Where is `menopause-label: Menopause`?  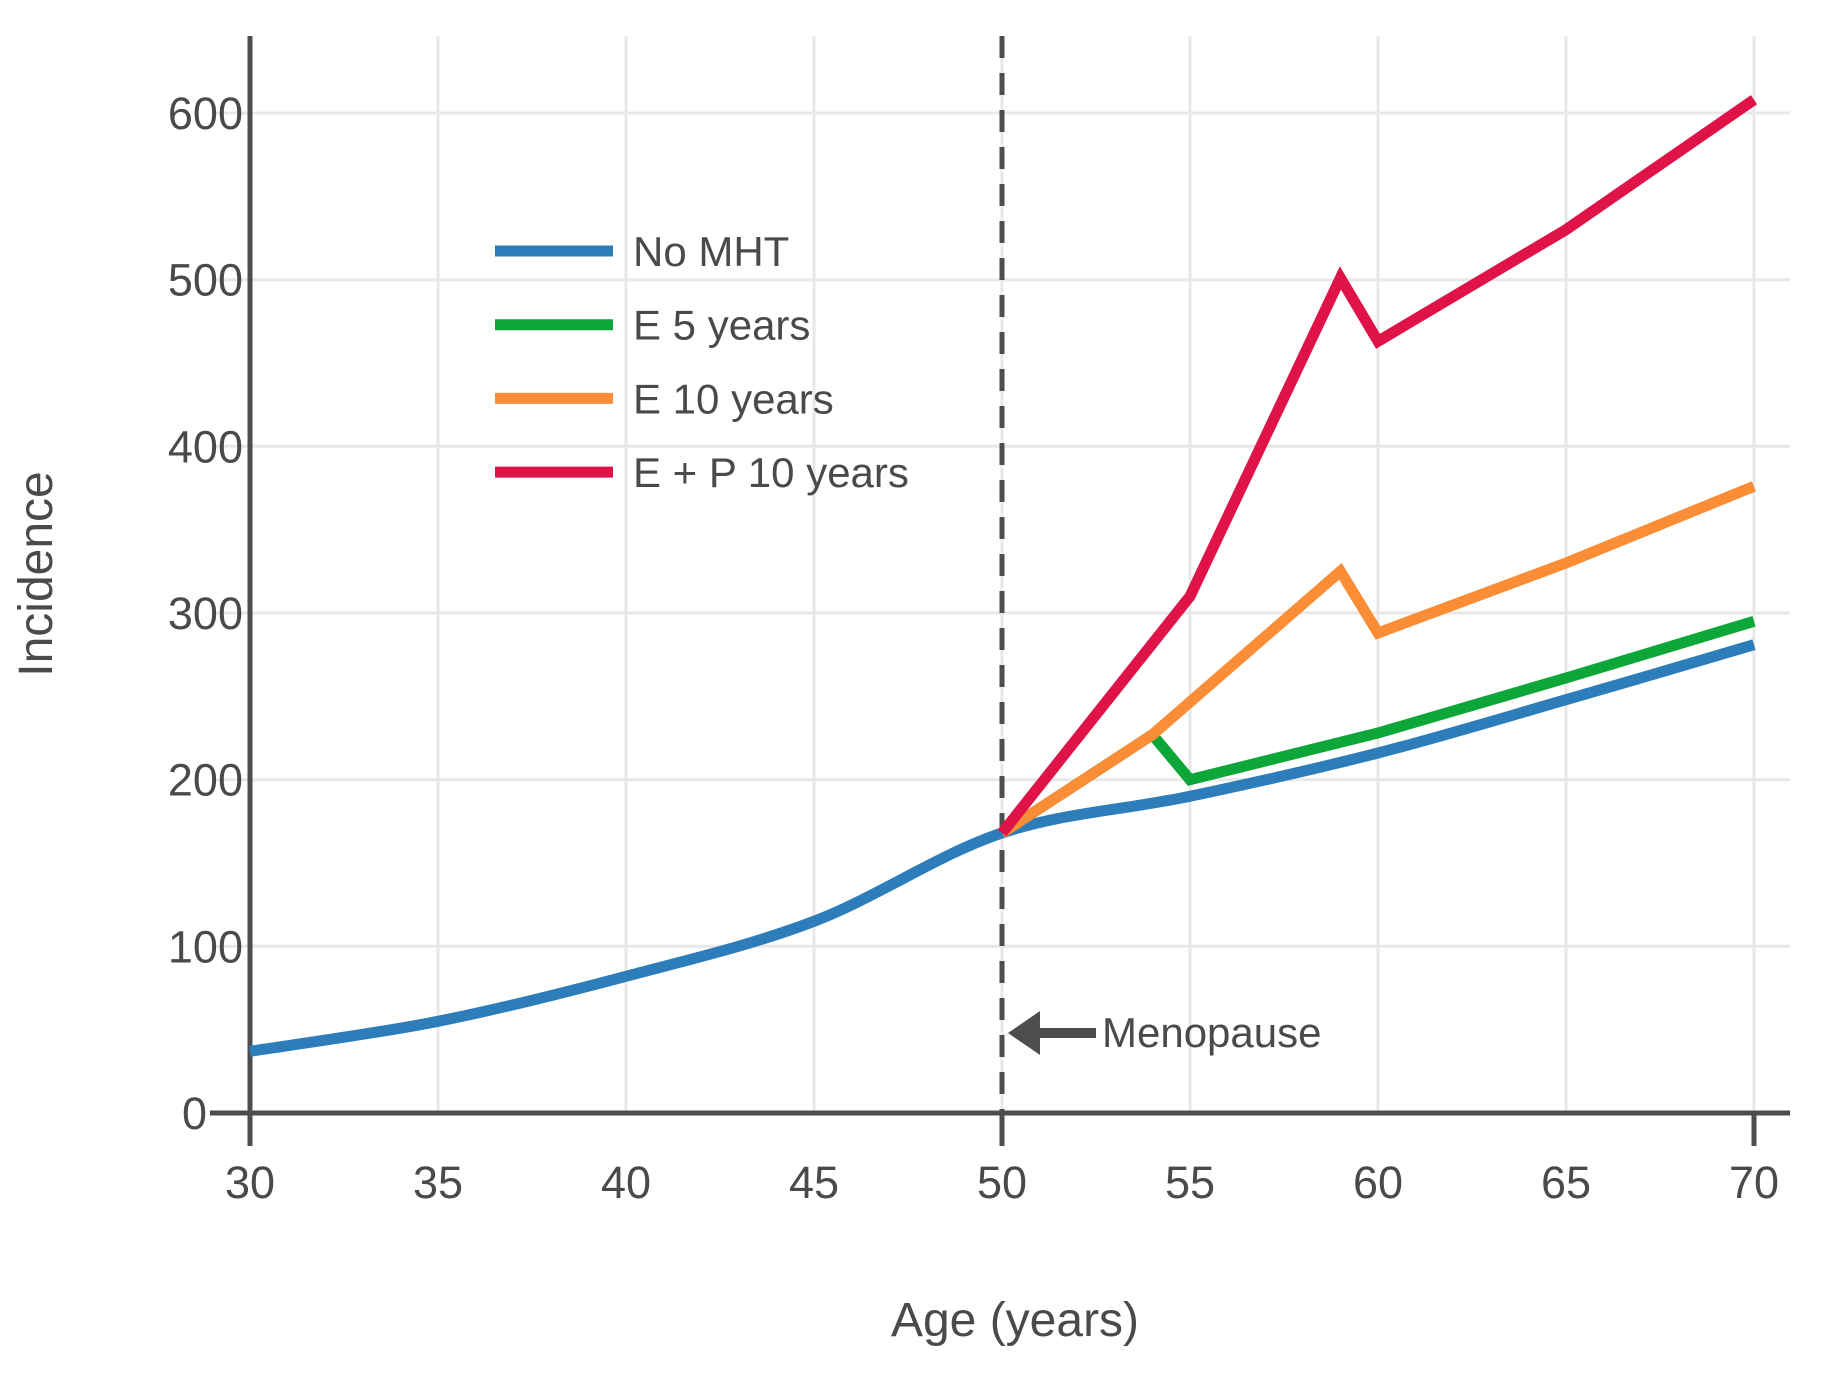
menopause-label: Menopause is located at coordinates (1212, 1032).